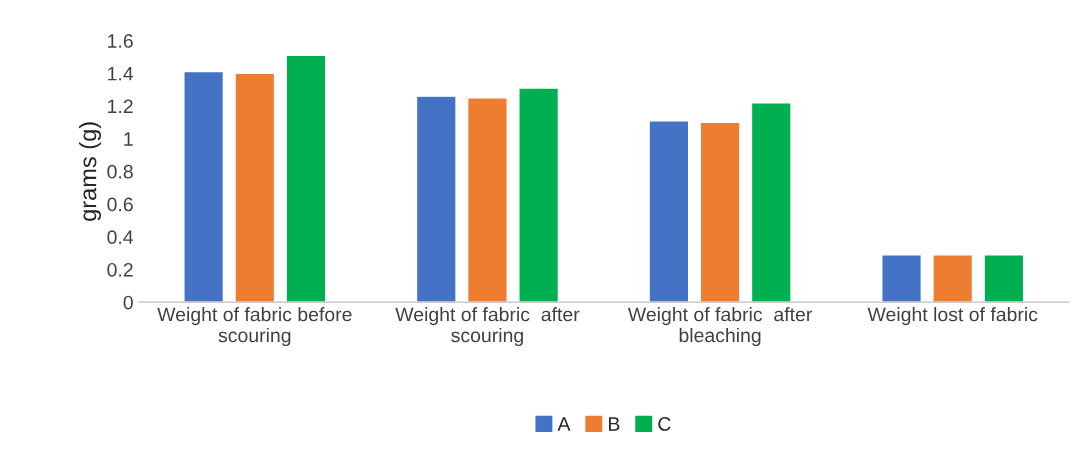 This screenshot has height=451, width=1082. I want to click on y-tick-label: 0.4, so click(120, 237).